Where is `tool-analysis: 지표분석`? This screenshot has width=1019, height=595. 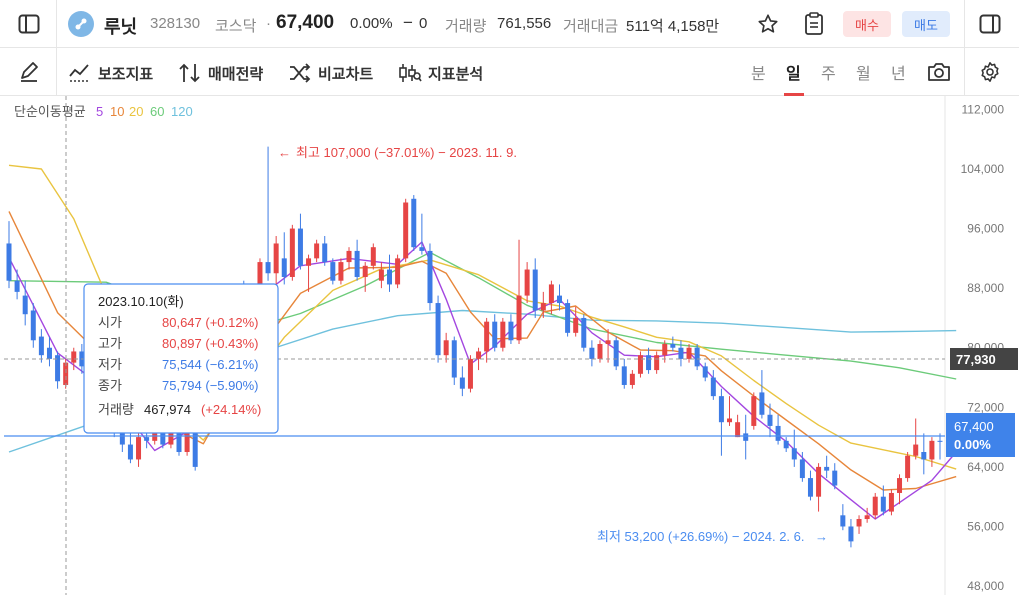 tool-analysis: 지표분석 is located at coordinates (440, 73).